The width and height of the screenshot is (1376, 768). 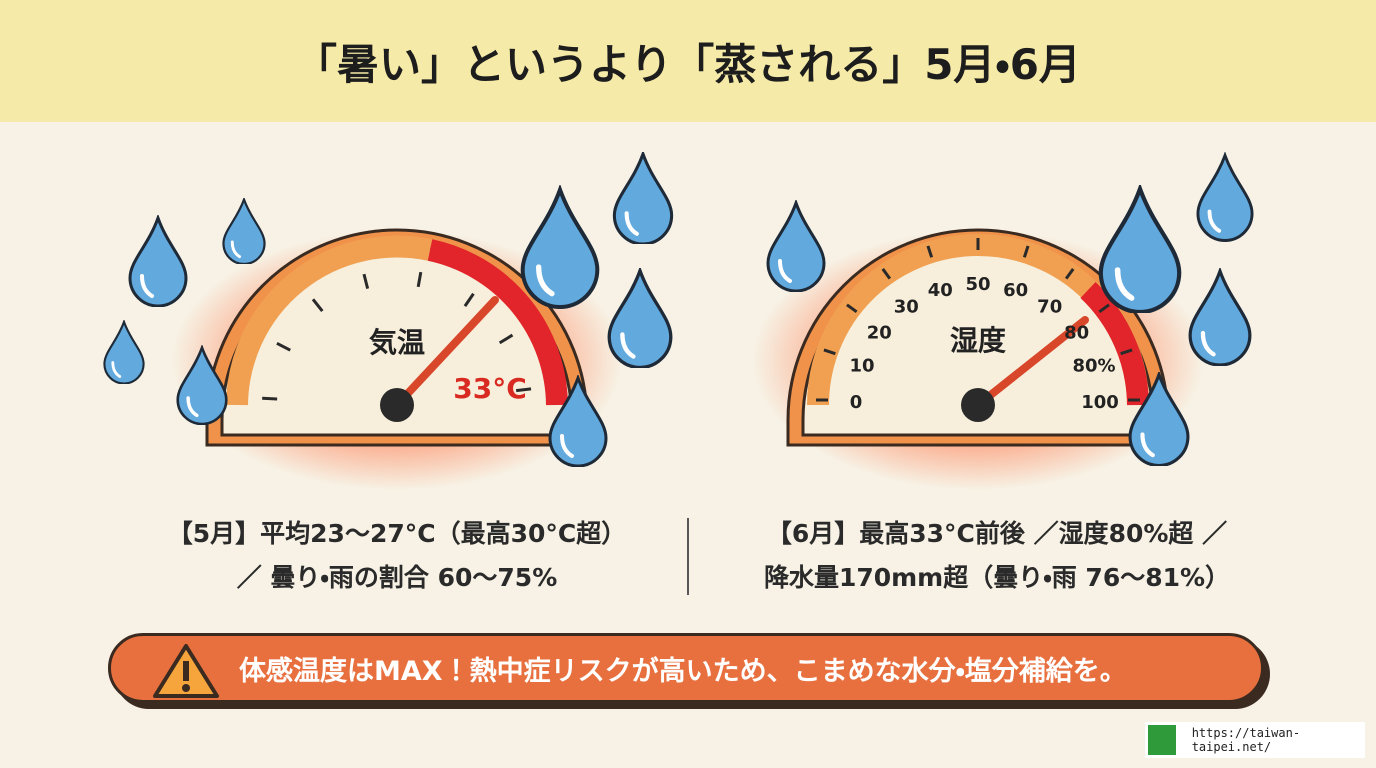 I want to click on humidity-gauge, so click(x=978, y=359).